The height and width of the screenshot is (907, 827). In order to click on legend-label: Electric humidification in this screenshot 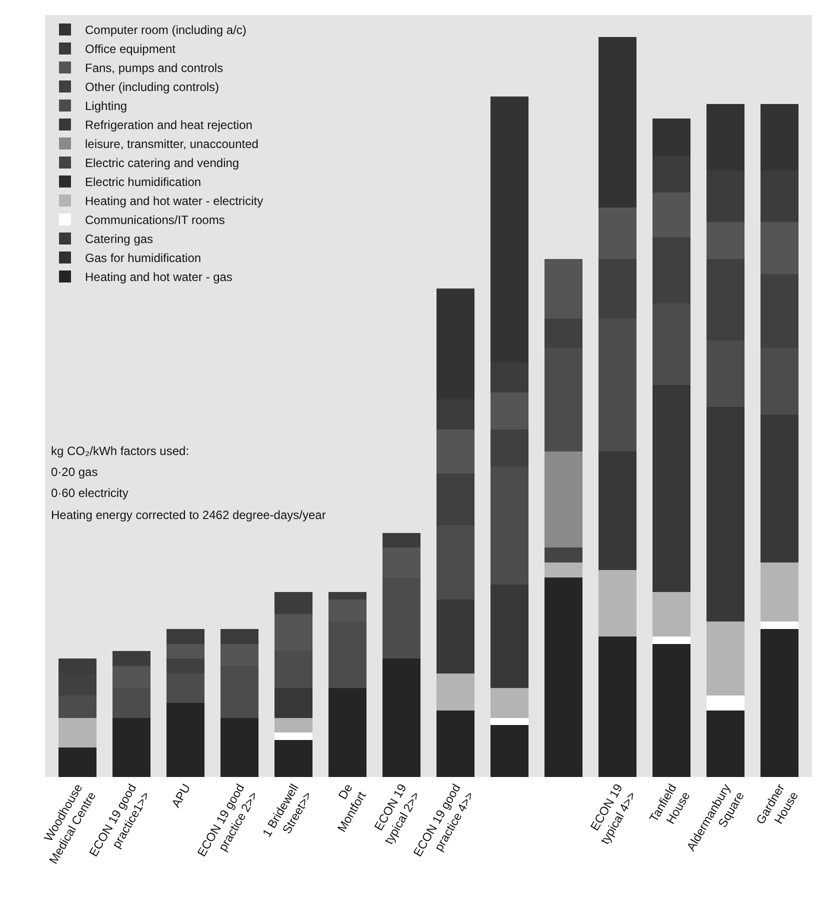, I will do `click(143, 182)`.